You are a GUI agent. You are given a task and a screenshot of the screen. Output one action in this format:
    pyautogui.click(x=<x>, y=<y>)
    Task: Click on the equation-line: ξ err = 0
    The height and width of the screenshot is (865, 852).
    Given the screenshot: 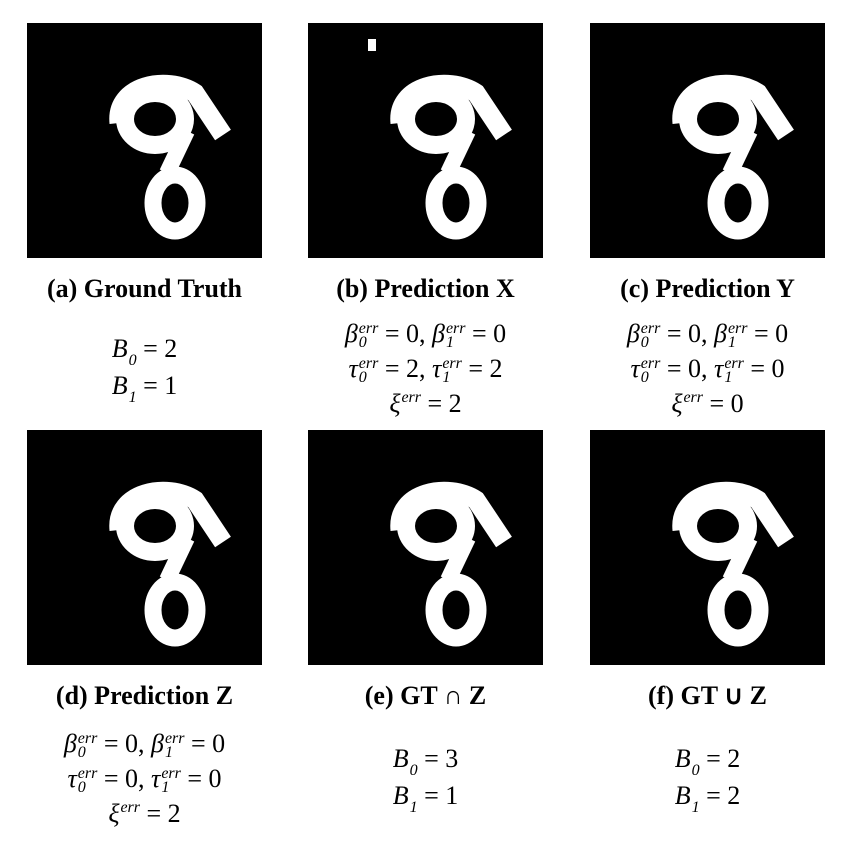 What is the action you would take?
    pyautogui.click(x=707, y=403)
    